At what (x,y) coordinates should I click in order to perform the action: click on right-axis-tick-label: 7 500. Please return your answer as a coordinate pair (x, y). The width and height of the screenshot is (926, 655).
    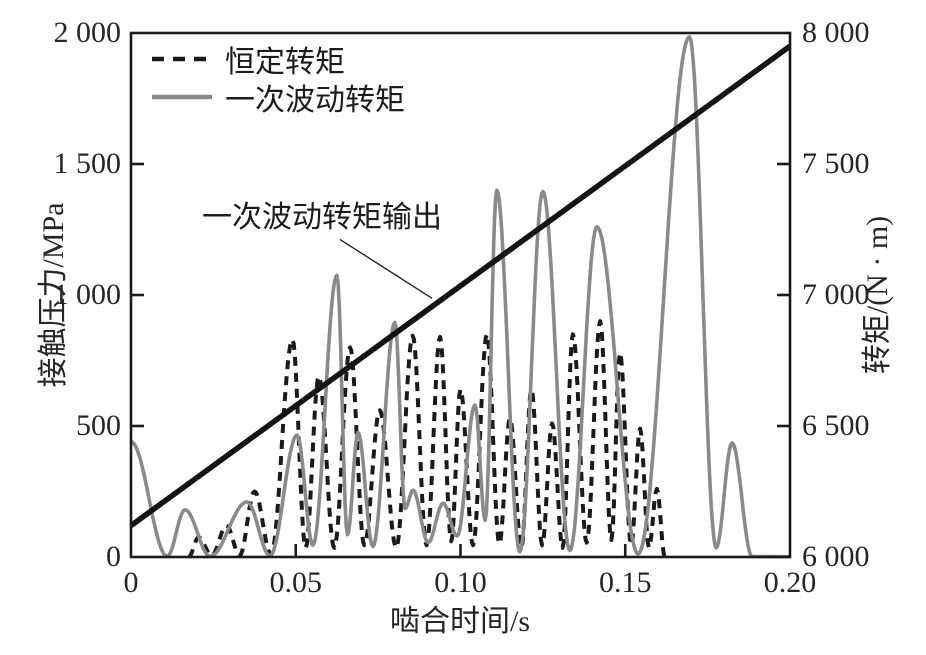
    Looking at the image, I should click on (836, 163).